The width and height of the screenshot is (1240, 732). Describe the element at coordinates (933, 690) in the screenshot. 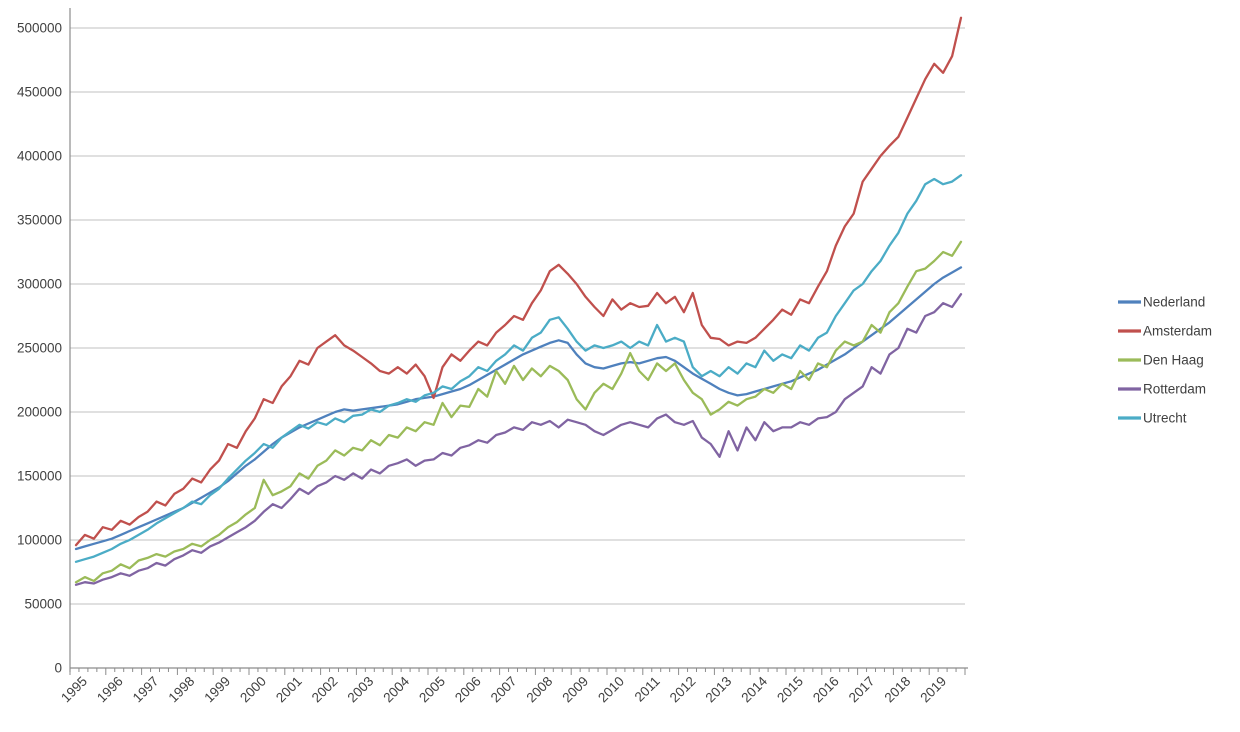

I see `x-axis-tick-label: 2019` at that location.